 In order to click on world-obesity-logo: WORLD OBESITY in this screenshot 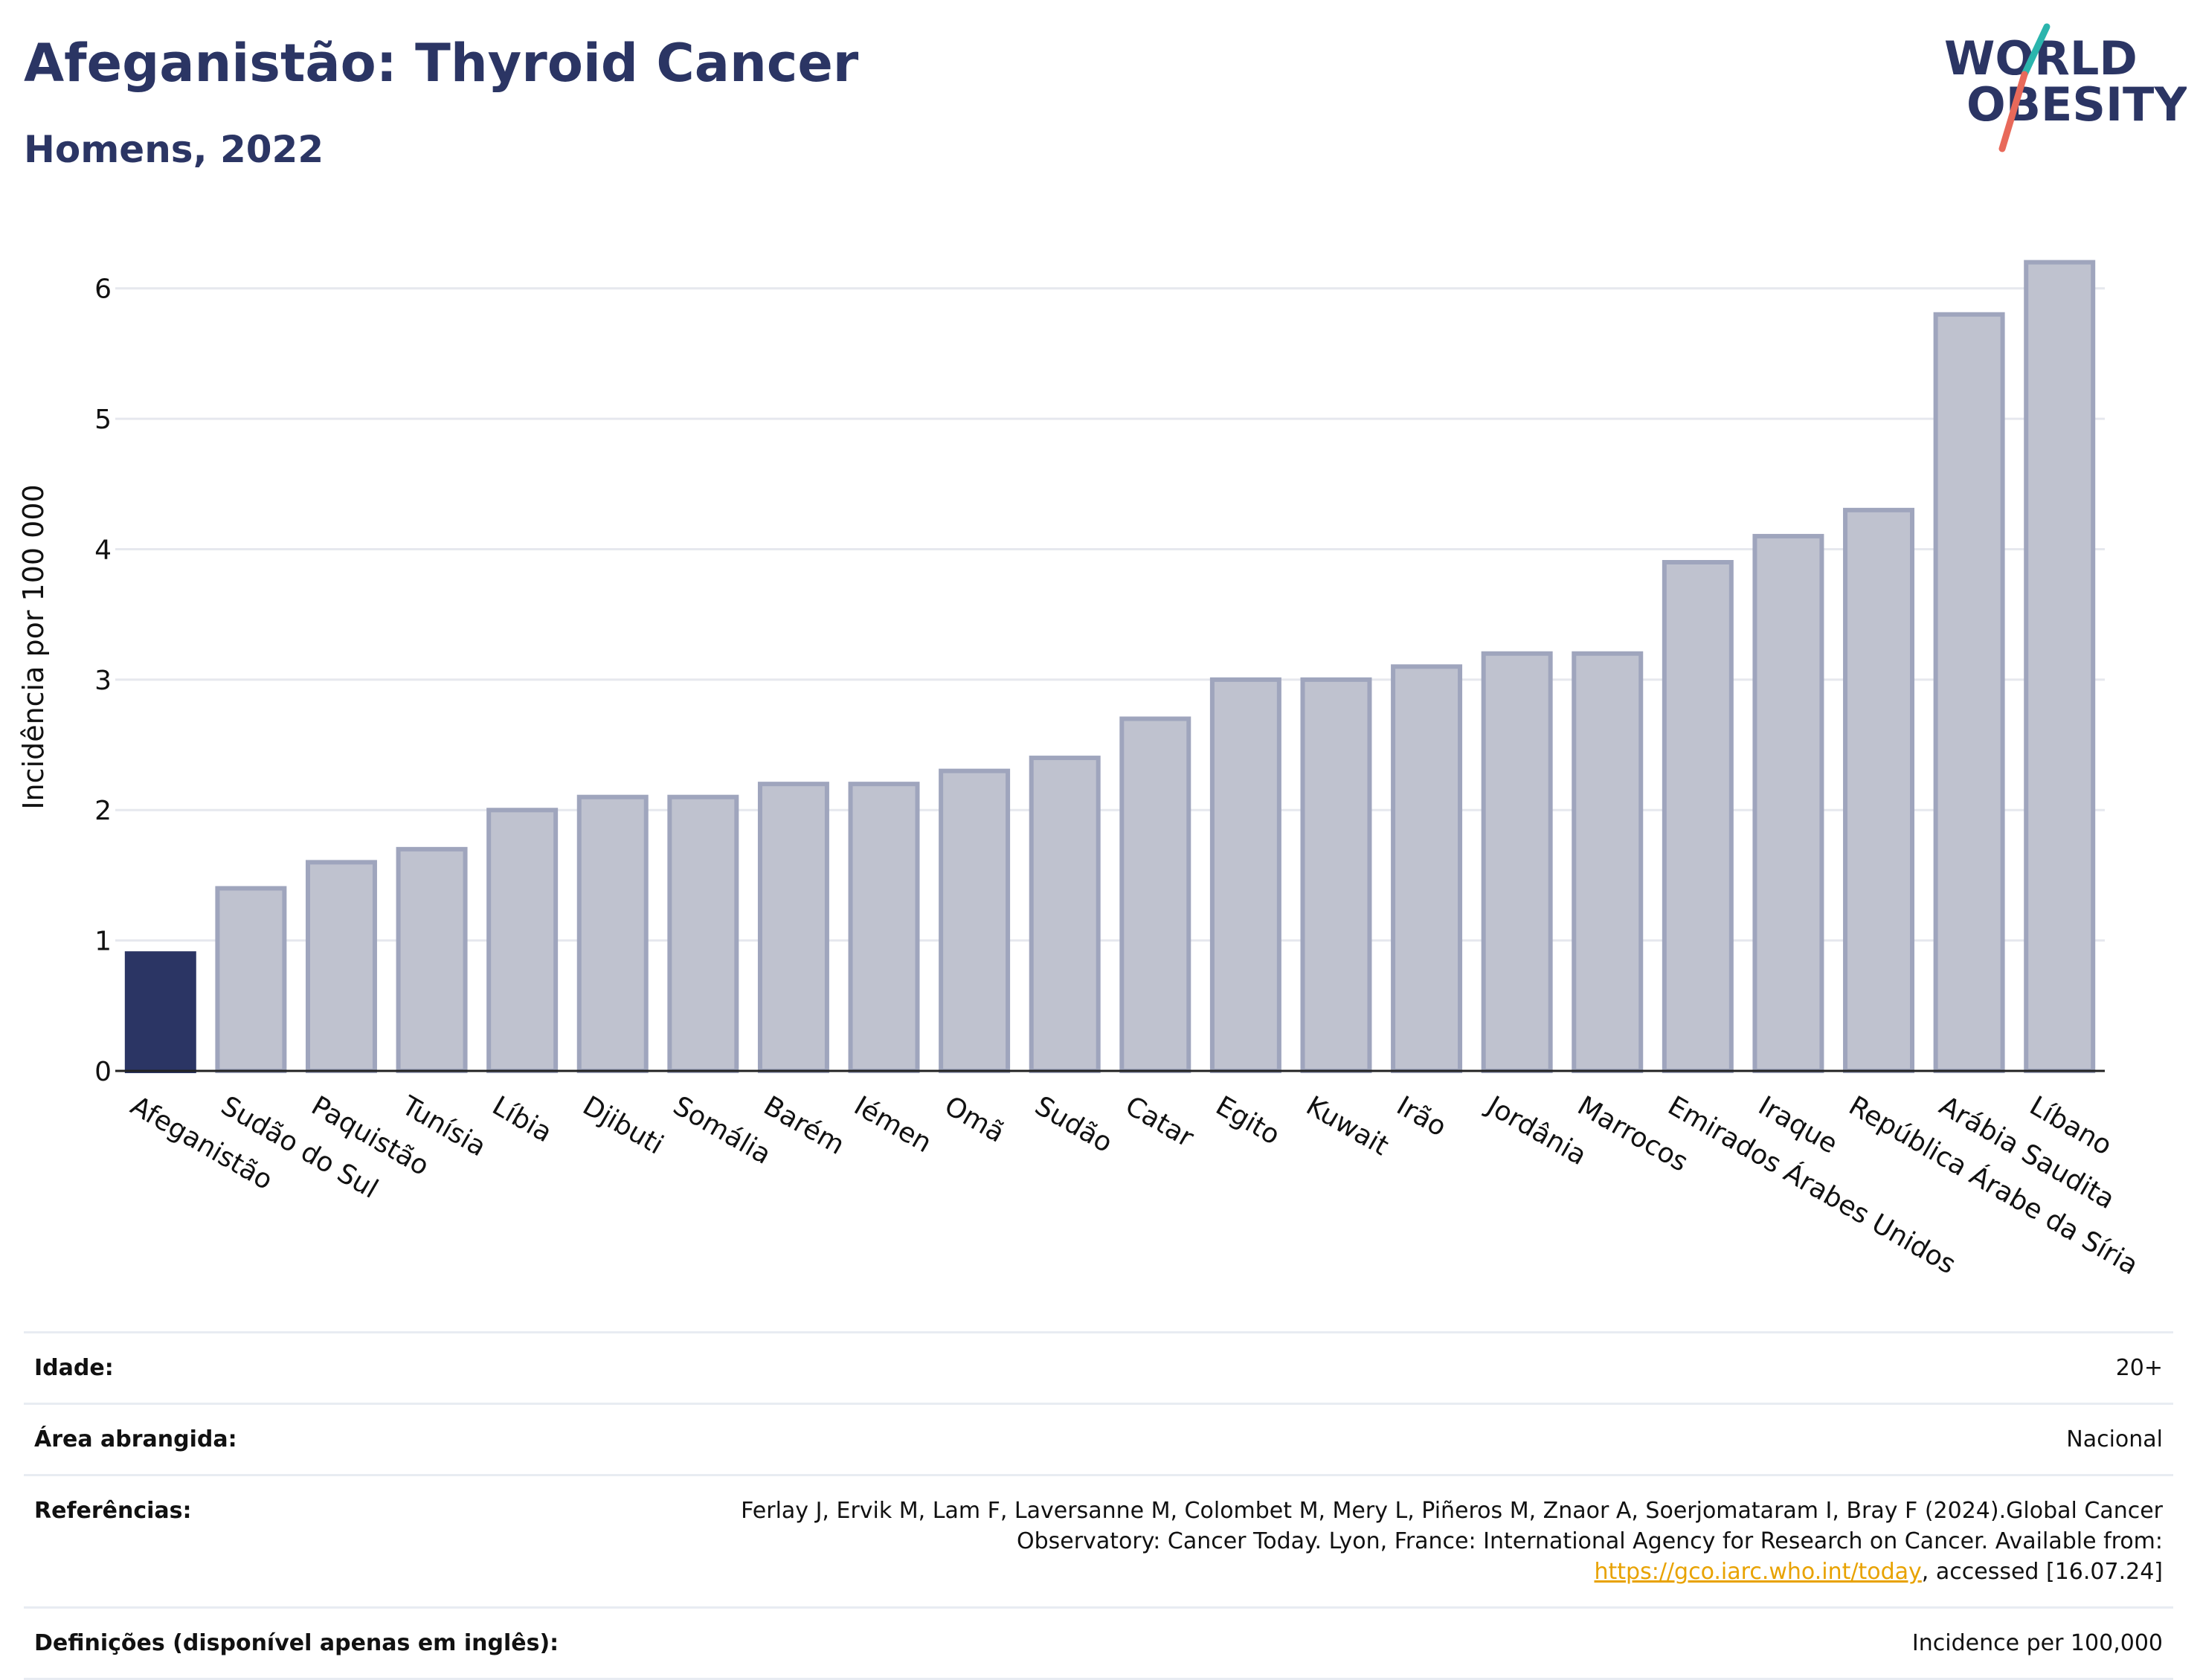, I will do `click(2065, 88)`.